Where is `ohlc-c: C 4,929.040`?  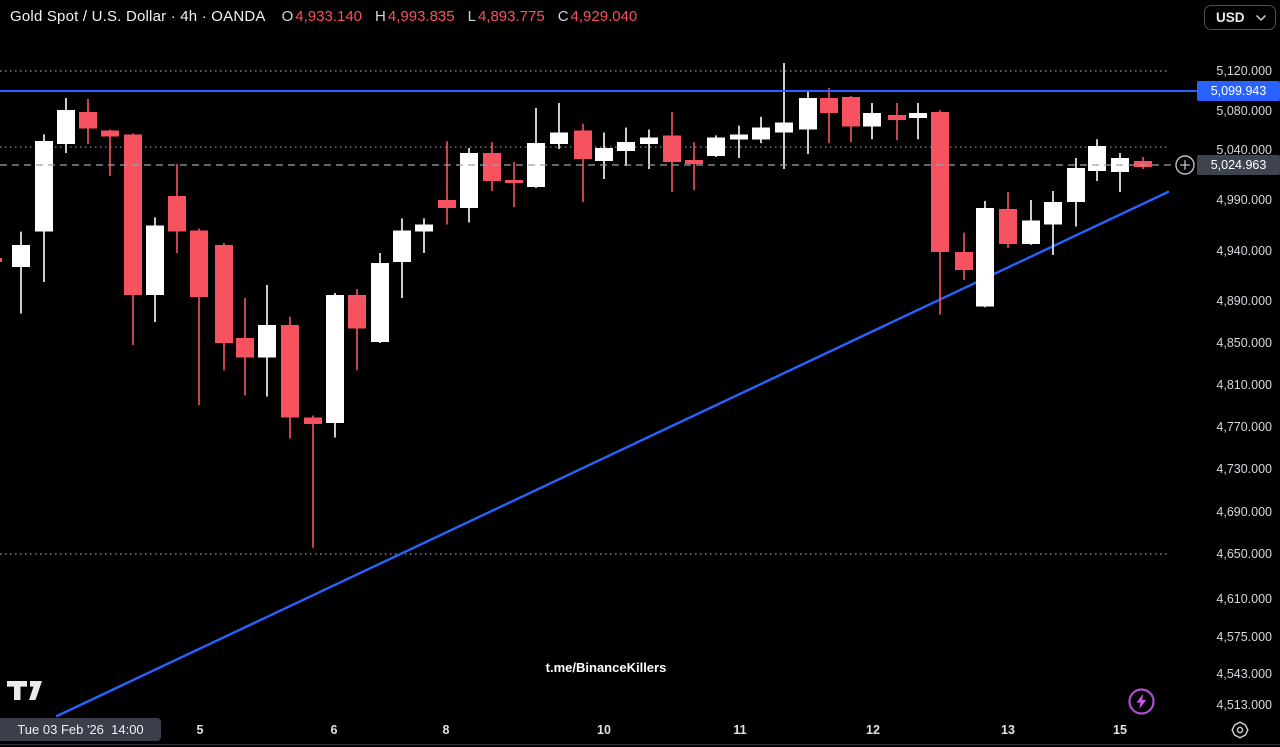
ohlc-c: C 4,929.040 is located at coordinates (597, 16).